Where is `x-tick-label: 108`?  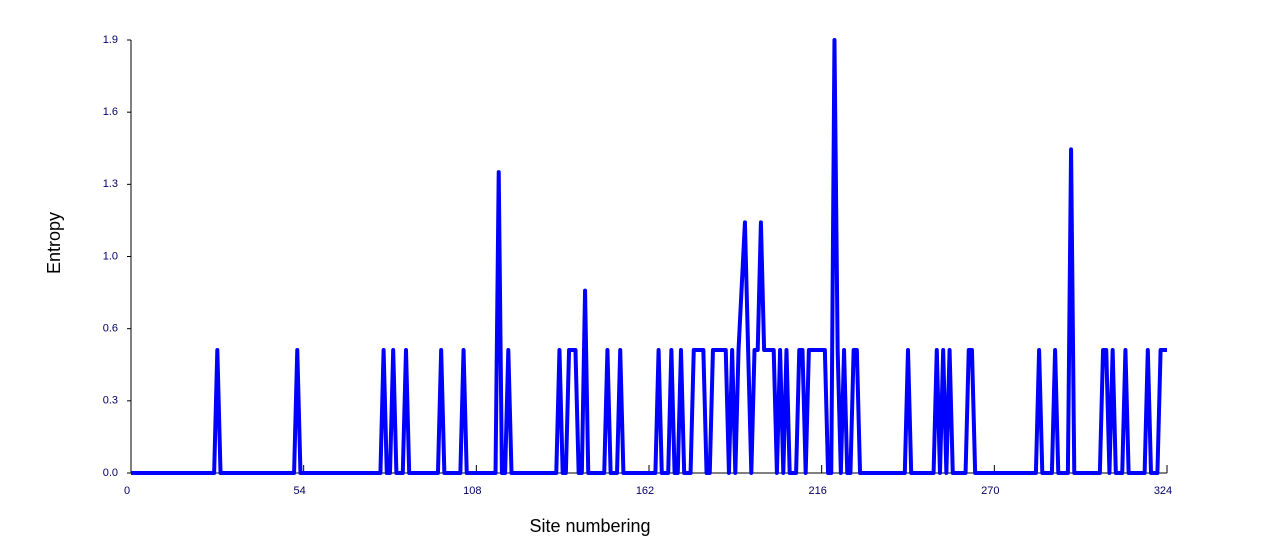
x-tick-label: 108 is located at coordinates (472, 491).